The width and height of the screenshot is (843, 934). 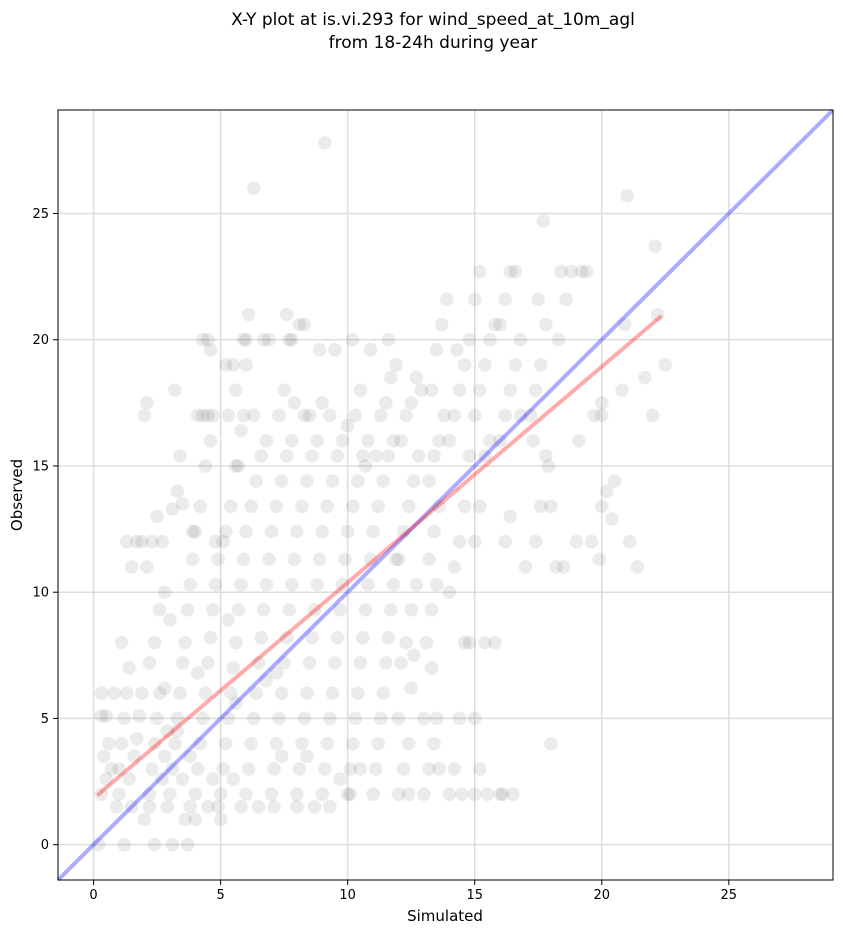 What do you see at coordinates (45, 845) in the screenshot?
I see `y-tick-label: 0` at bounding box center [45, 845].